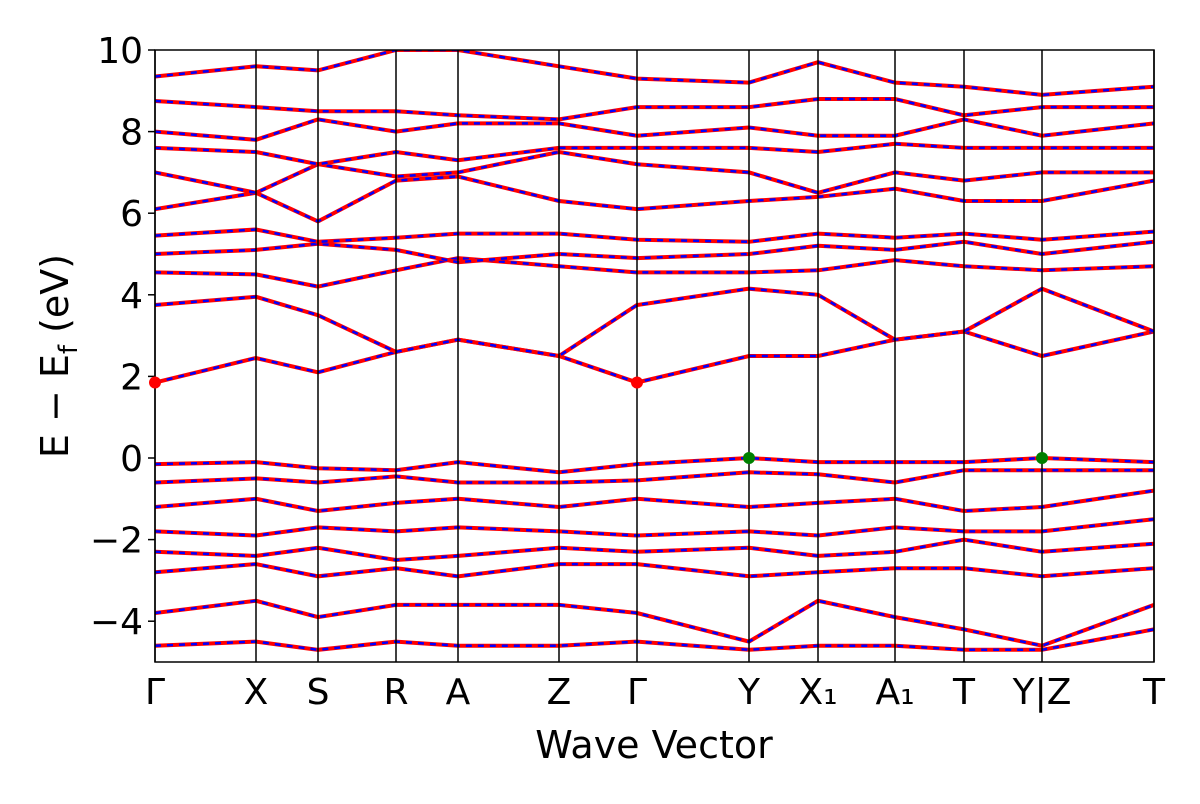 The image size is (1200, 804). I want to click on y-tick-label: 8, so click(131, 133).